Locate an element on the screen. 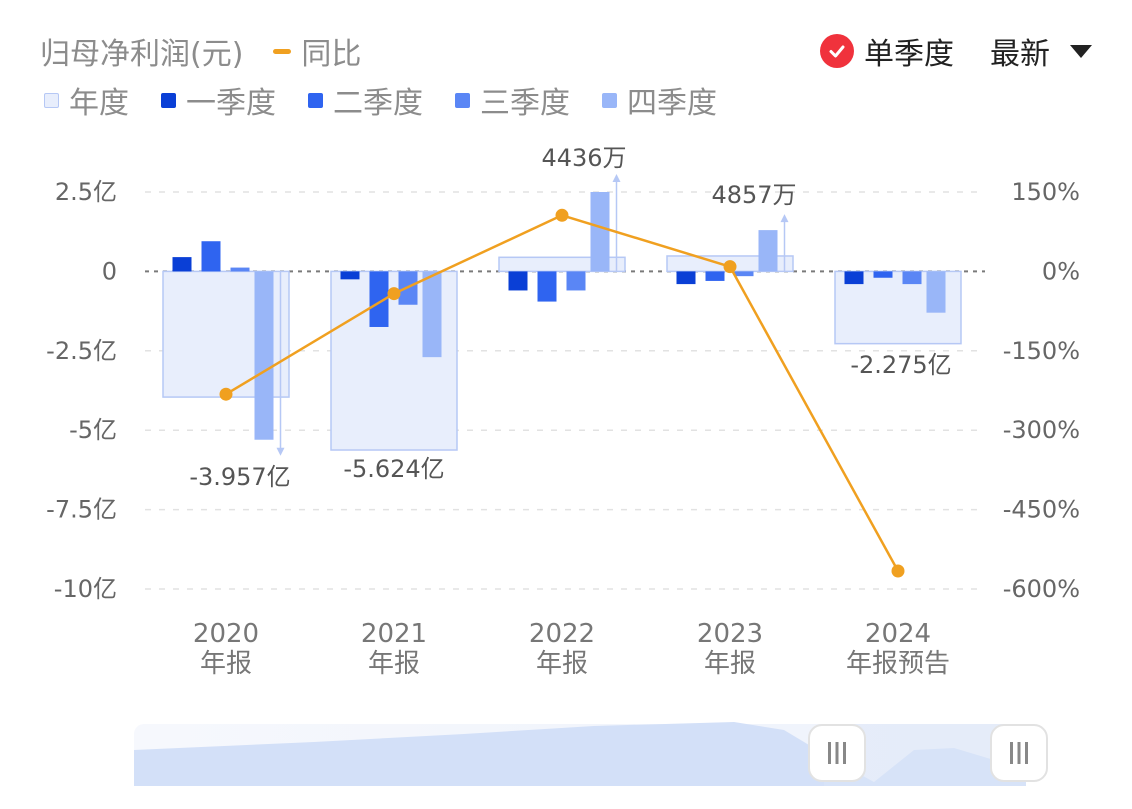  legend-label: 二季度 is located at coordinates (378, 103).